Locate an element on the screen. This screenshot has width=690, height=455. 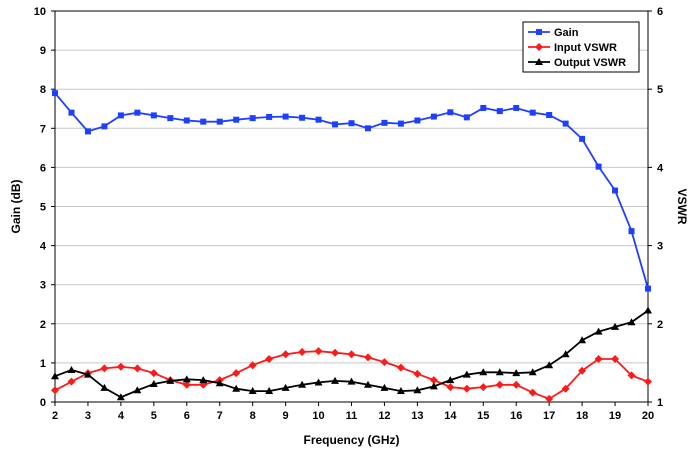
x-tick-label: 14 is located at coordinates (450, 416).